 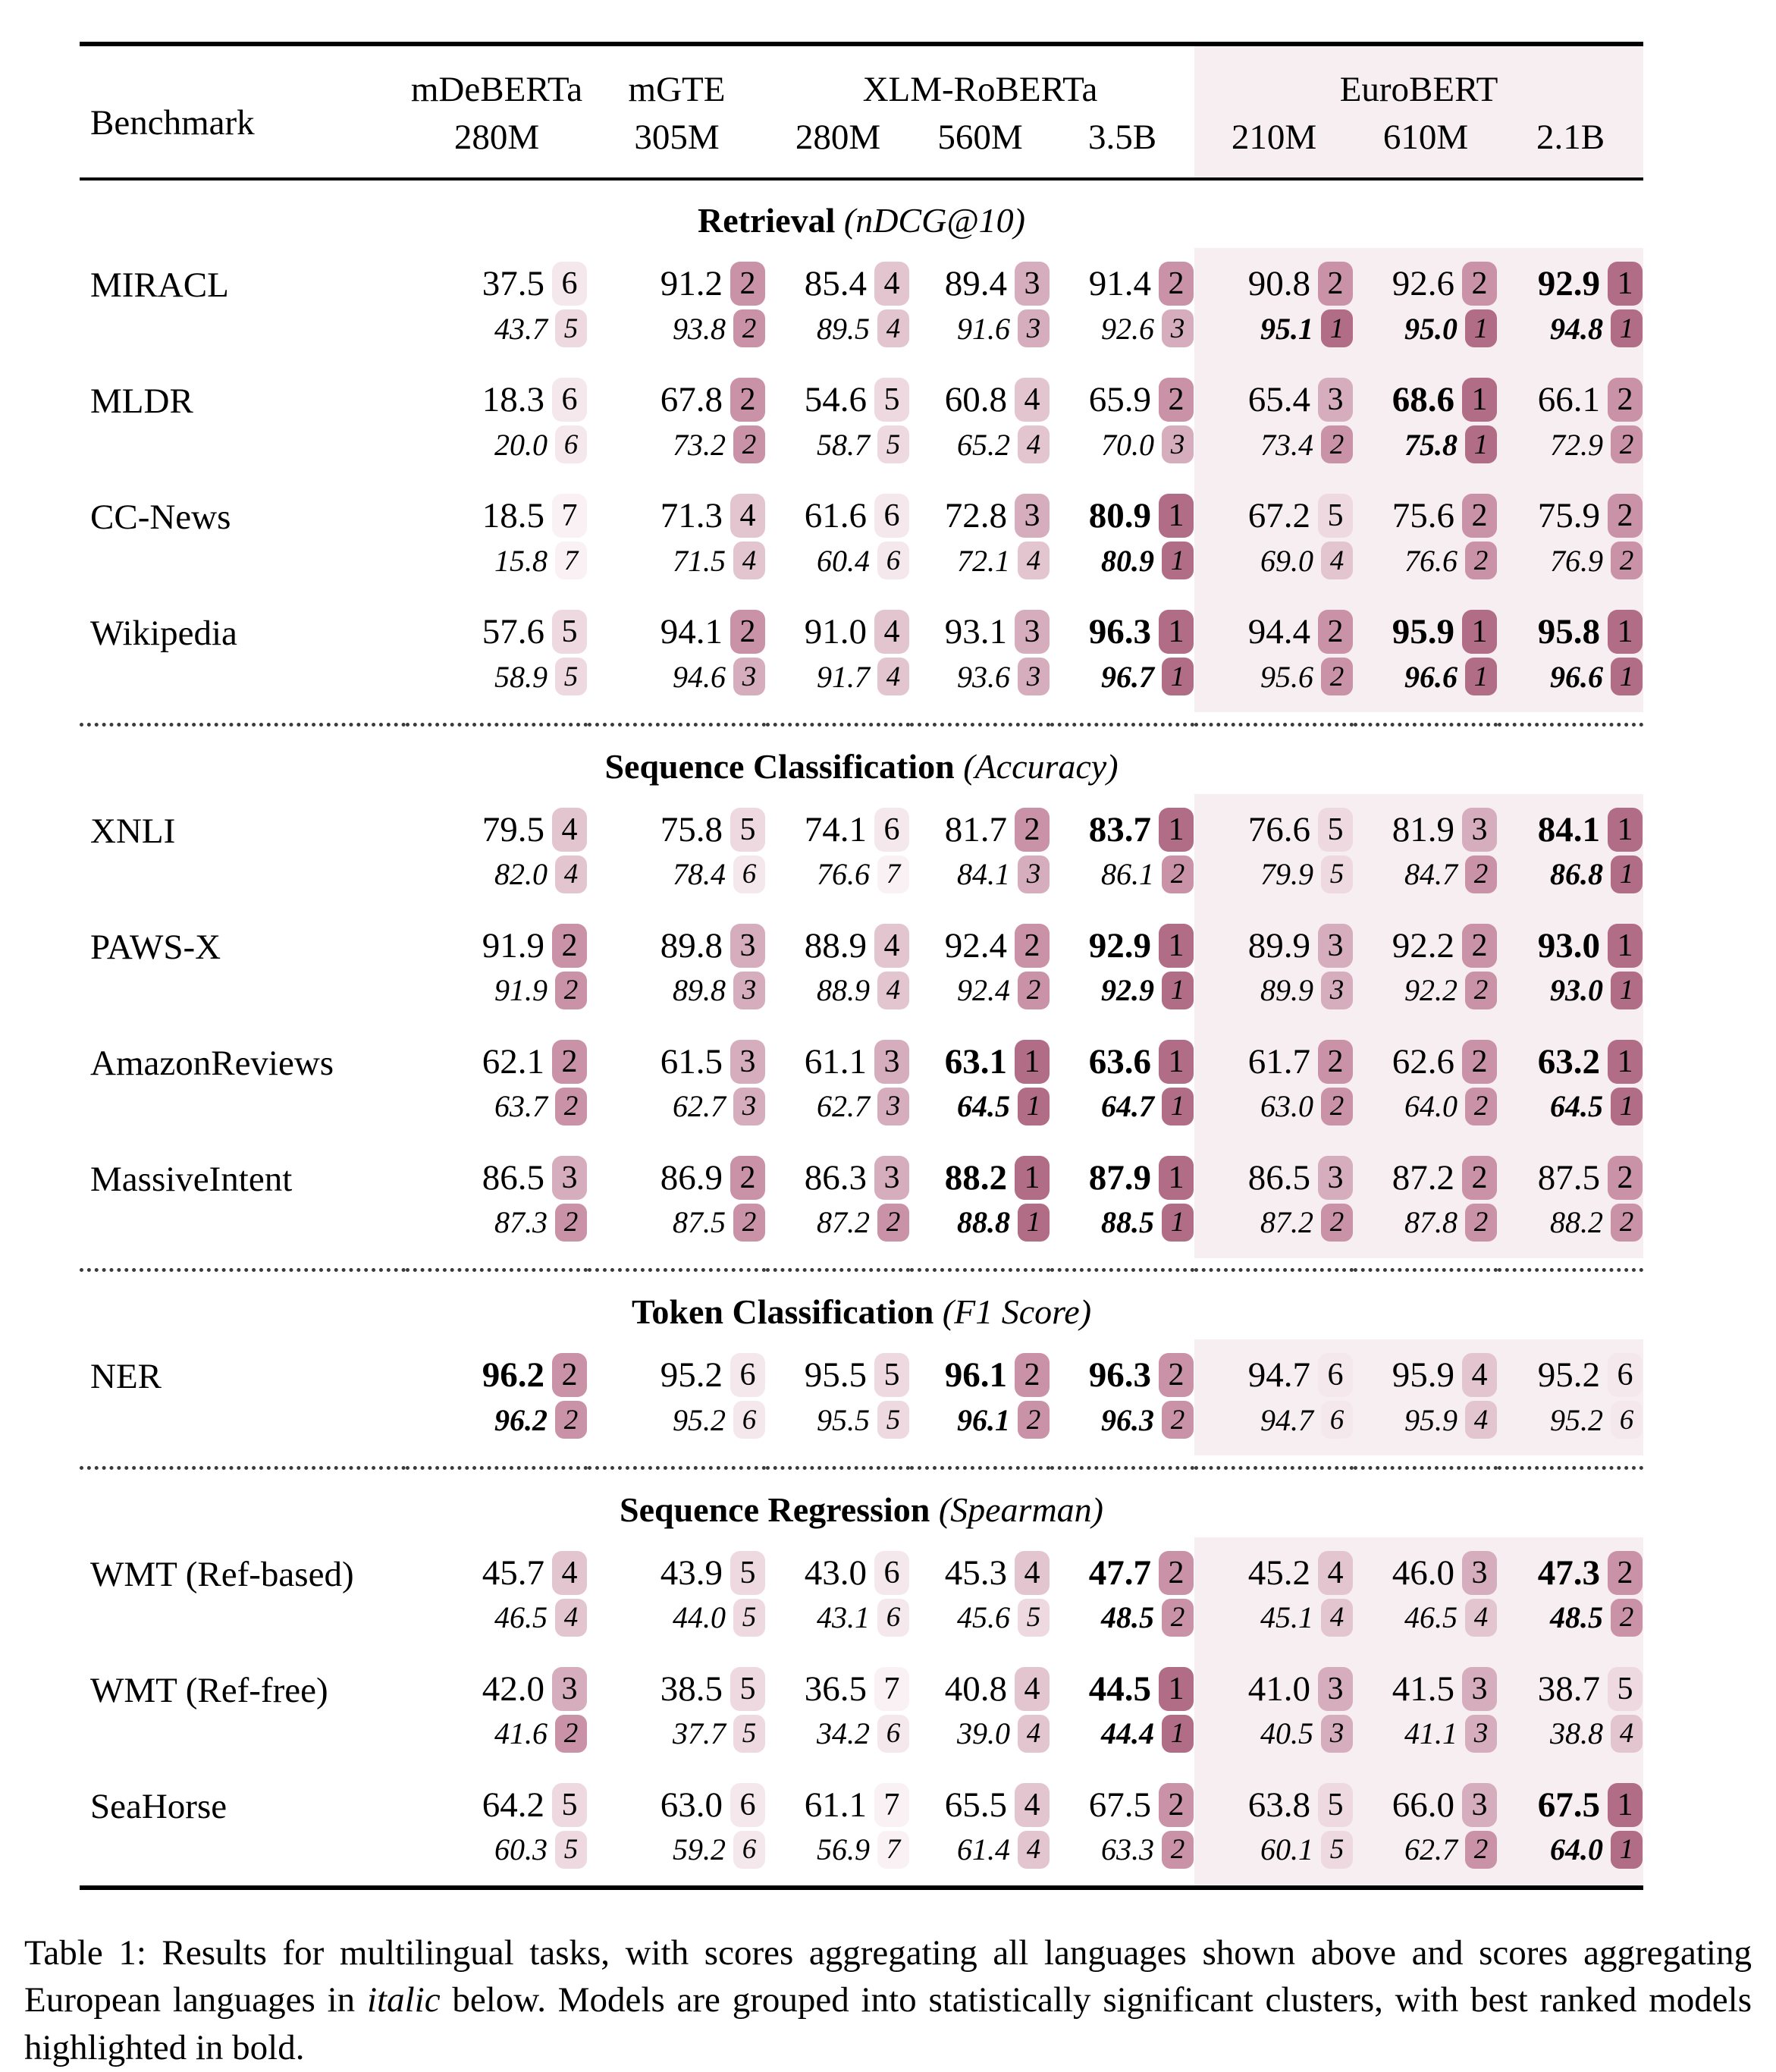 What do you see at coordinates (521, 445) in the screenshot?
I see `score-value-european: 20.0` at bounding box center [521, 445].